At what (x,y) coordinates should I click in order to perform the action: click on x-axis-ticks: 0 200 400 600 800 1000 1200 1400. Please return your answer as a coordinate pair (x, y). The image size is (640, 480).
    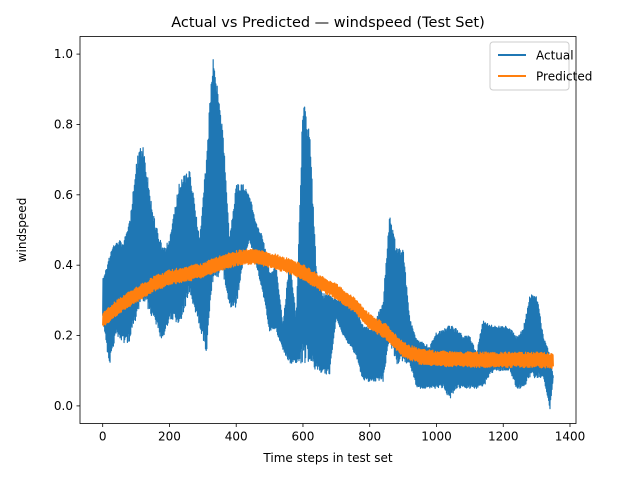
    Looking at the image, I should click on (342, 433).